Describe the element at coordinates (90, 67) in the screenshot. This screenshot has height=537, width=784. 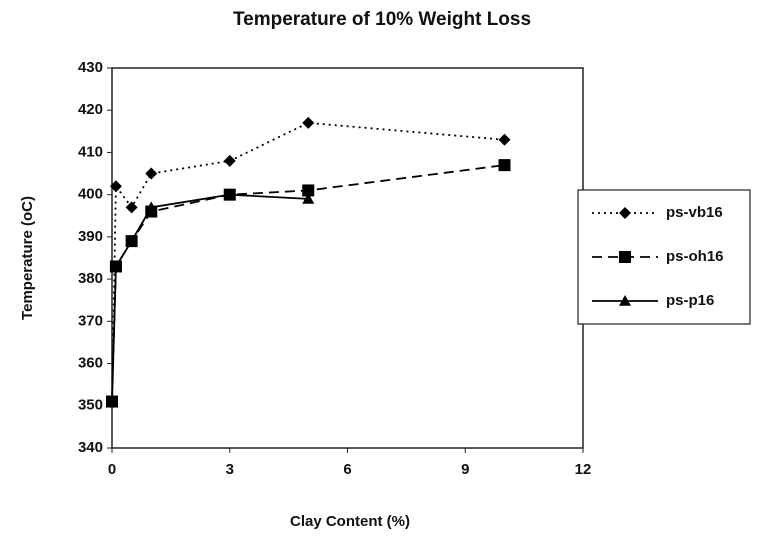
I see `y-tick-label: 430` at that location.